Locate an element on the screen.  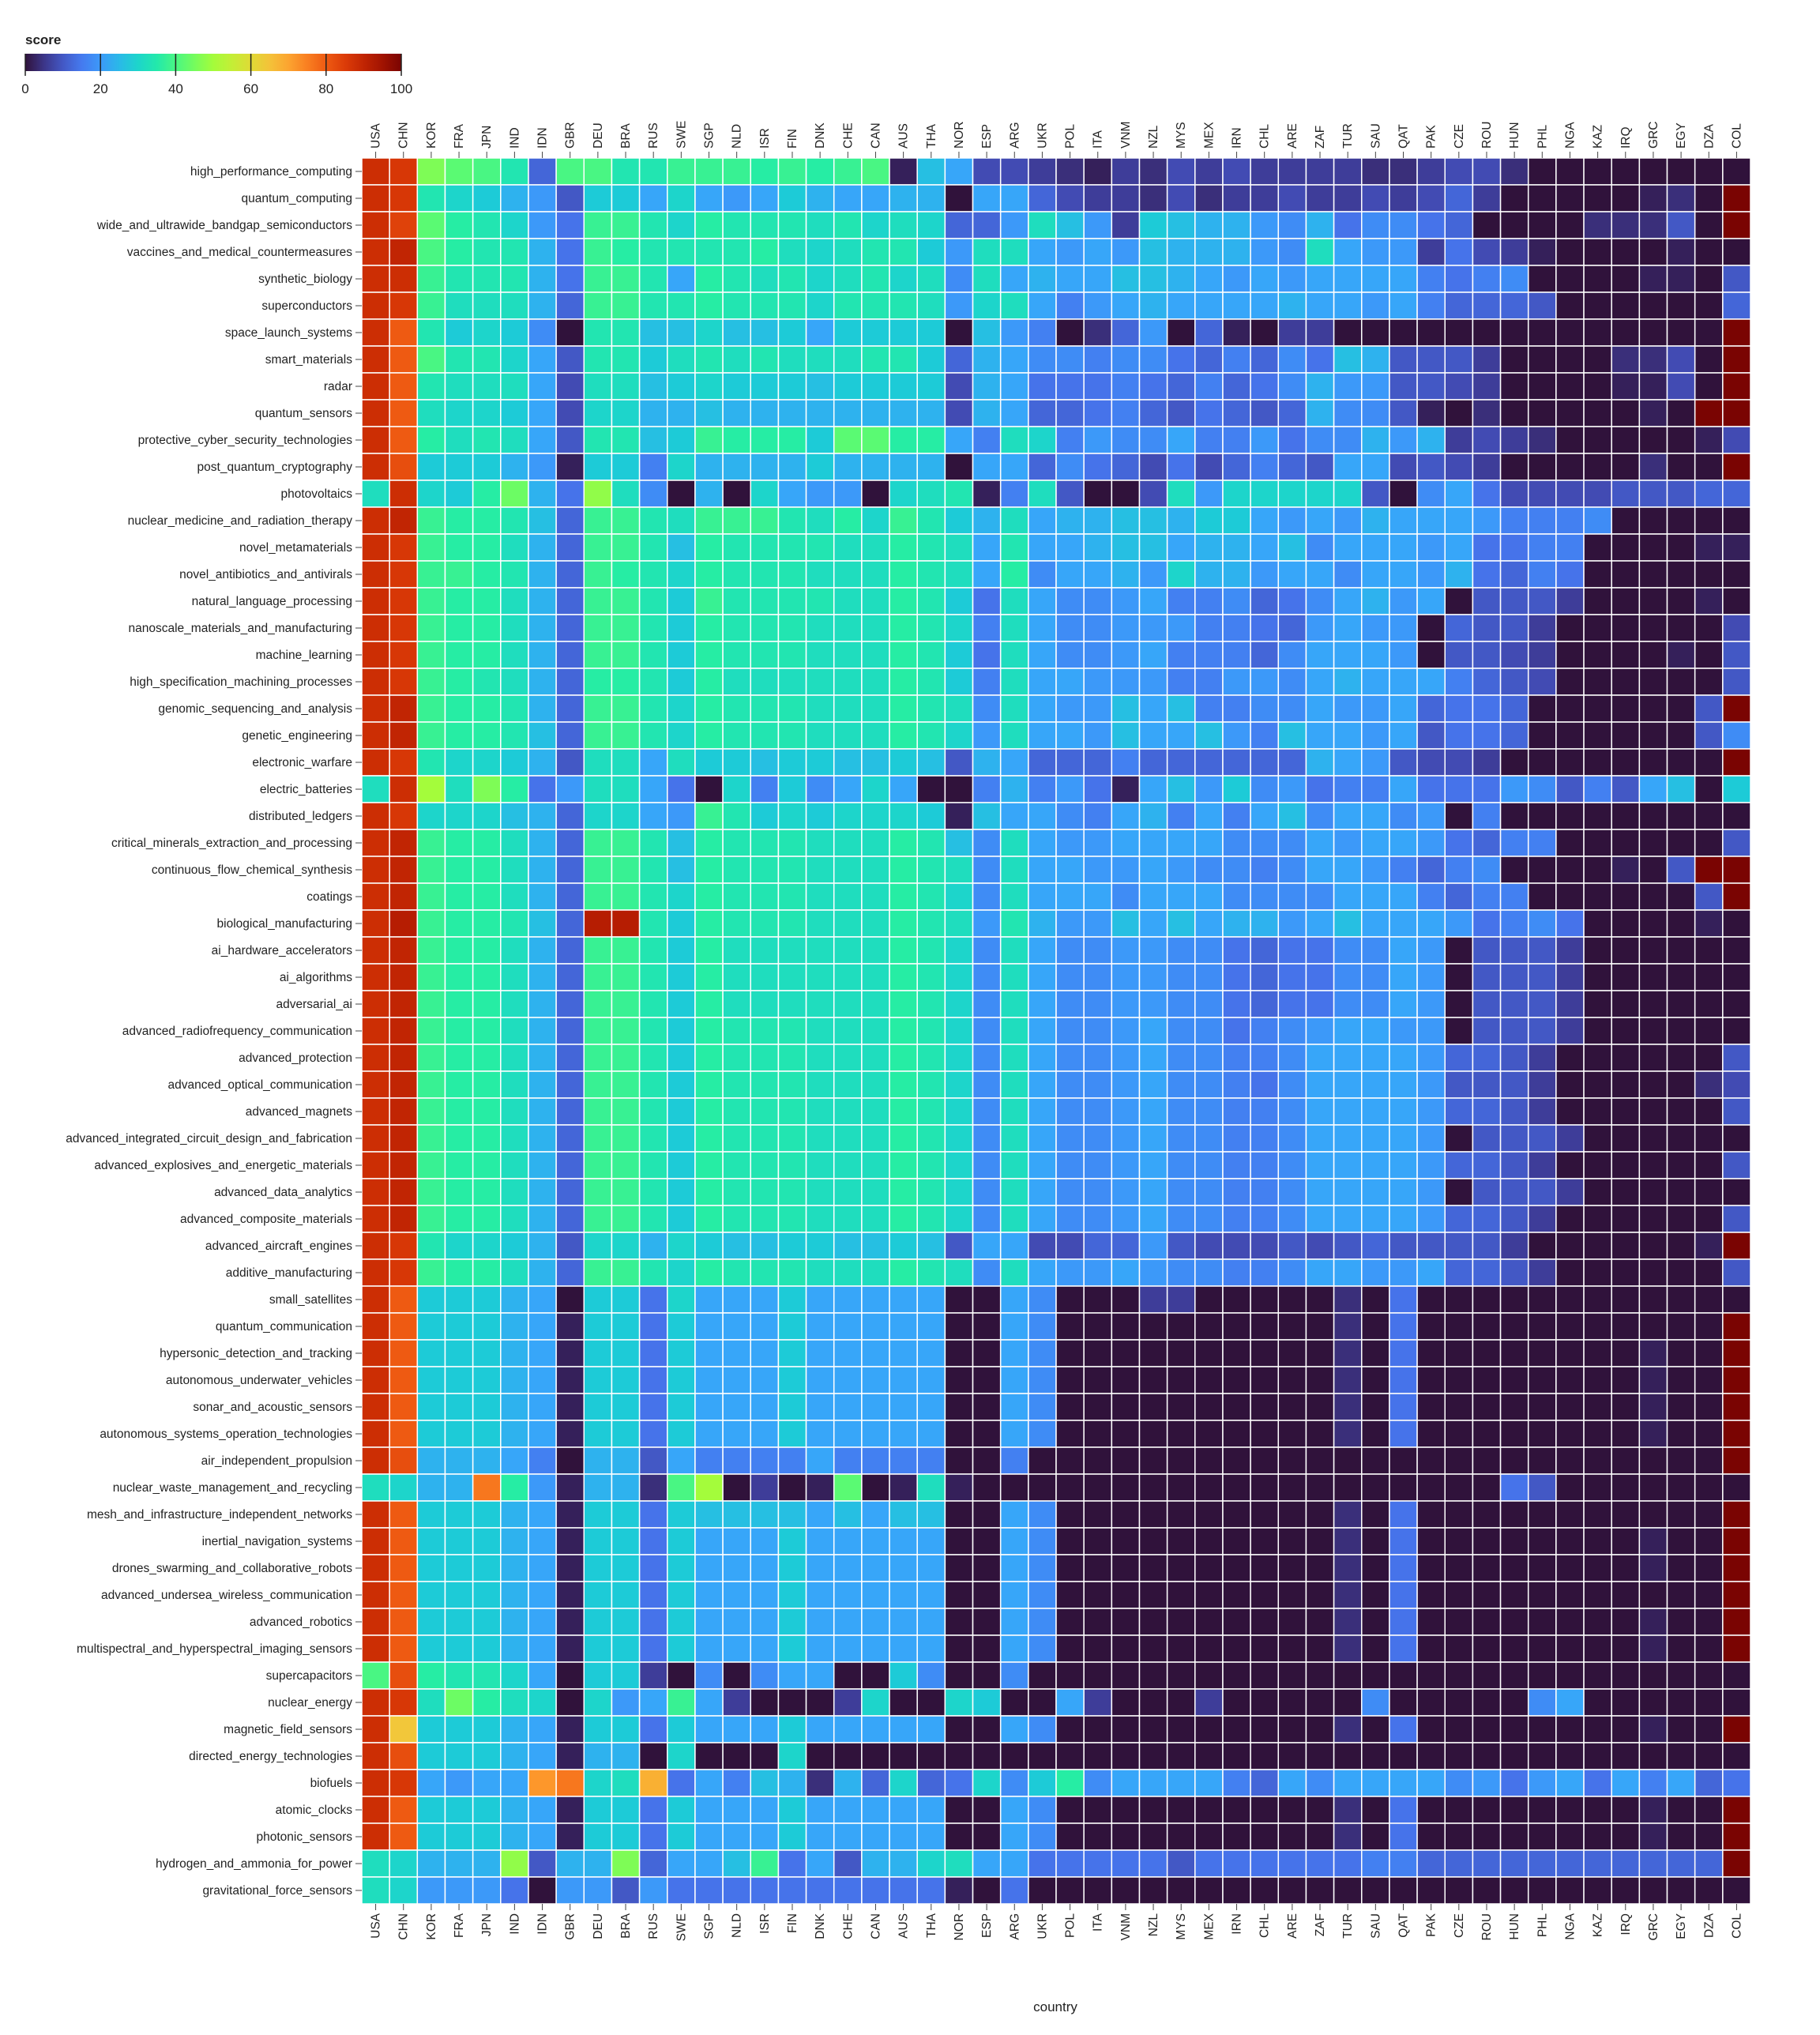
row-label: natural_language_processing is located at coordinates (272, 601).